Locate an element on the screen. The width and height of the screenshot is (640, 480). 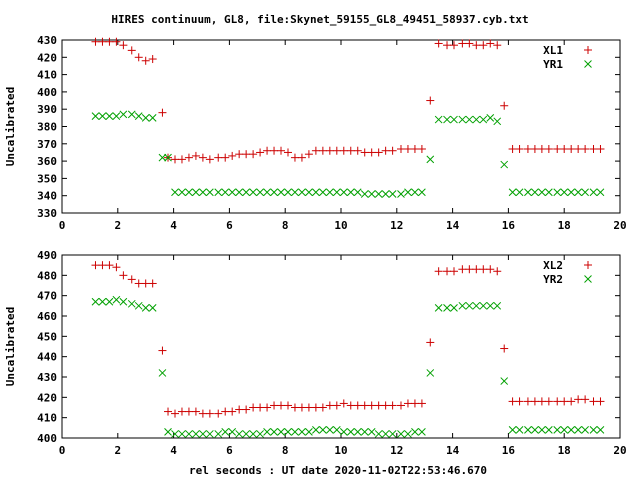
y-tick-label: 400 is located at coordinates (47, 438).